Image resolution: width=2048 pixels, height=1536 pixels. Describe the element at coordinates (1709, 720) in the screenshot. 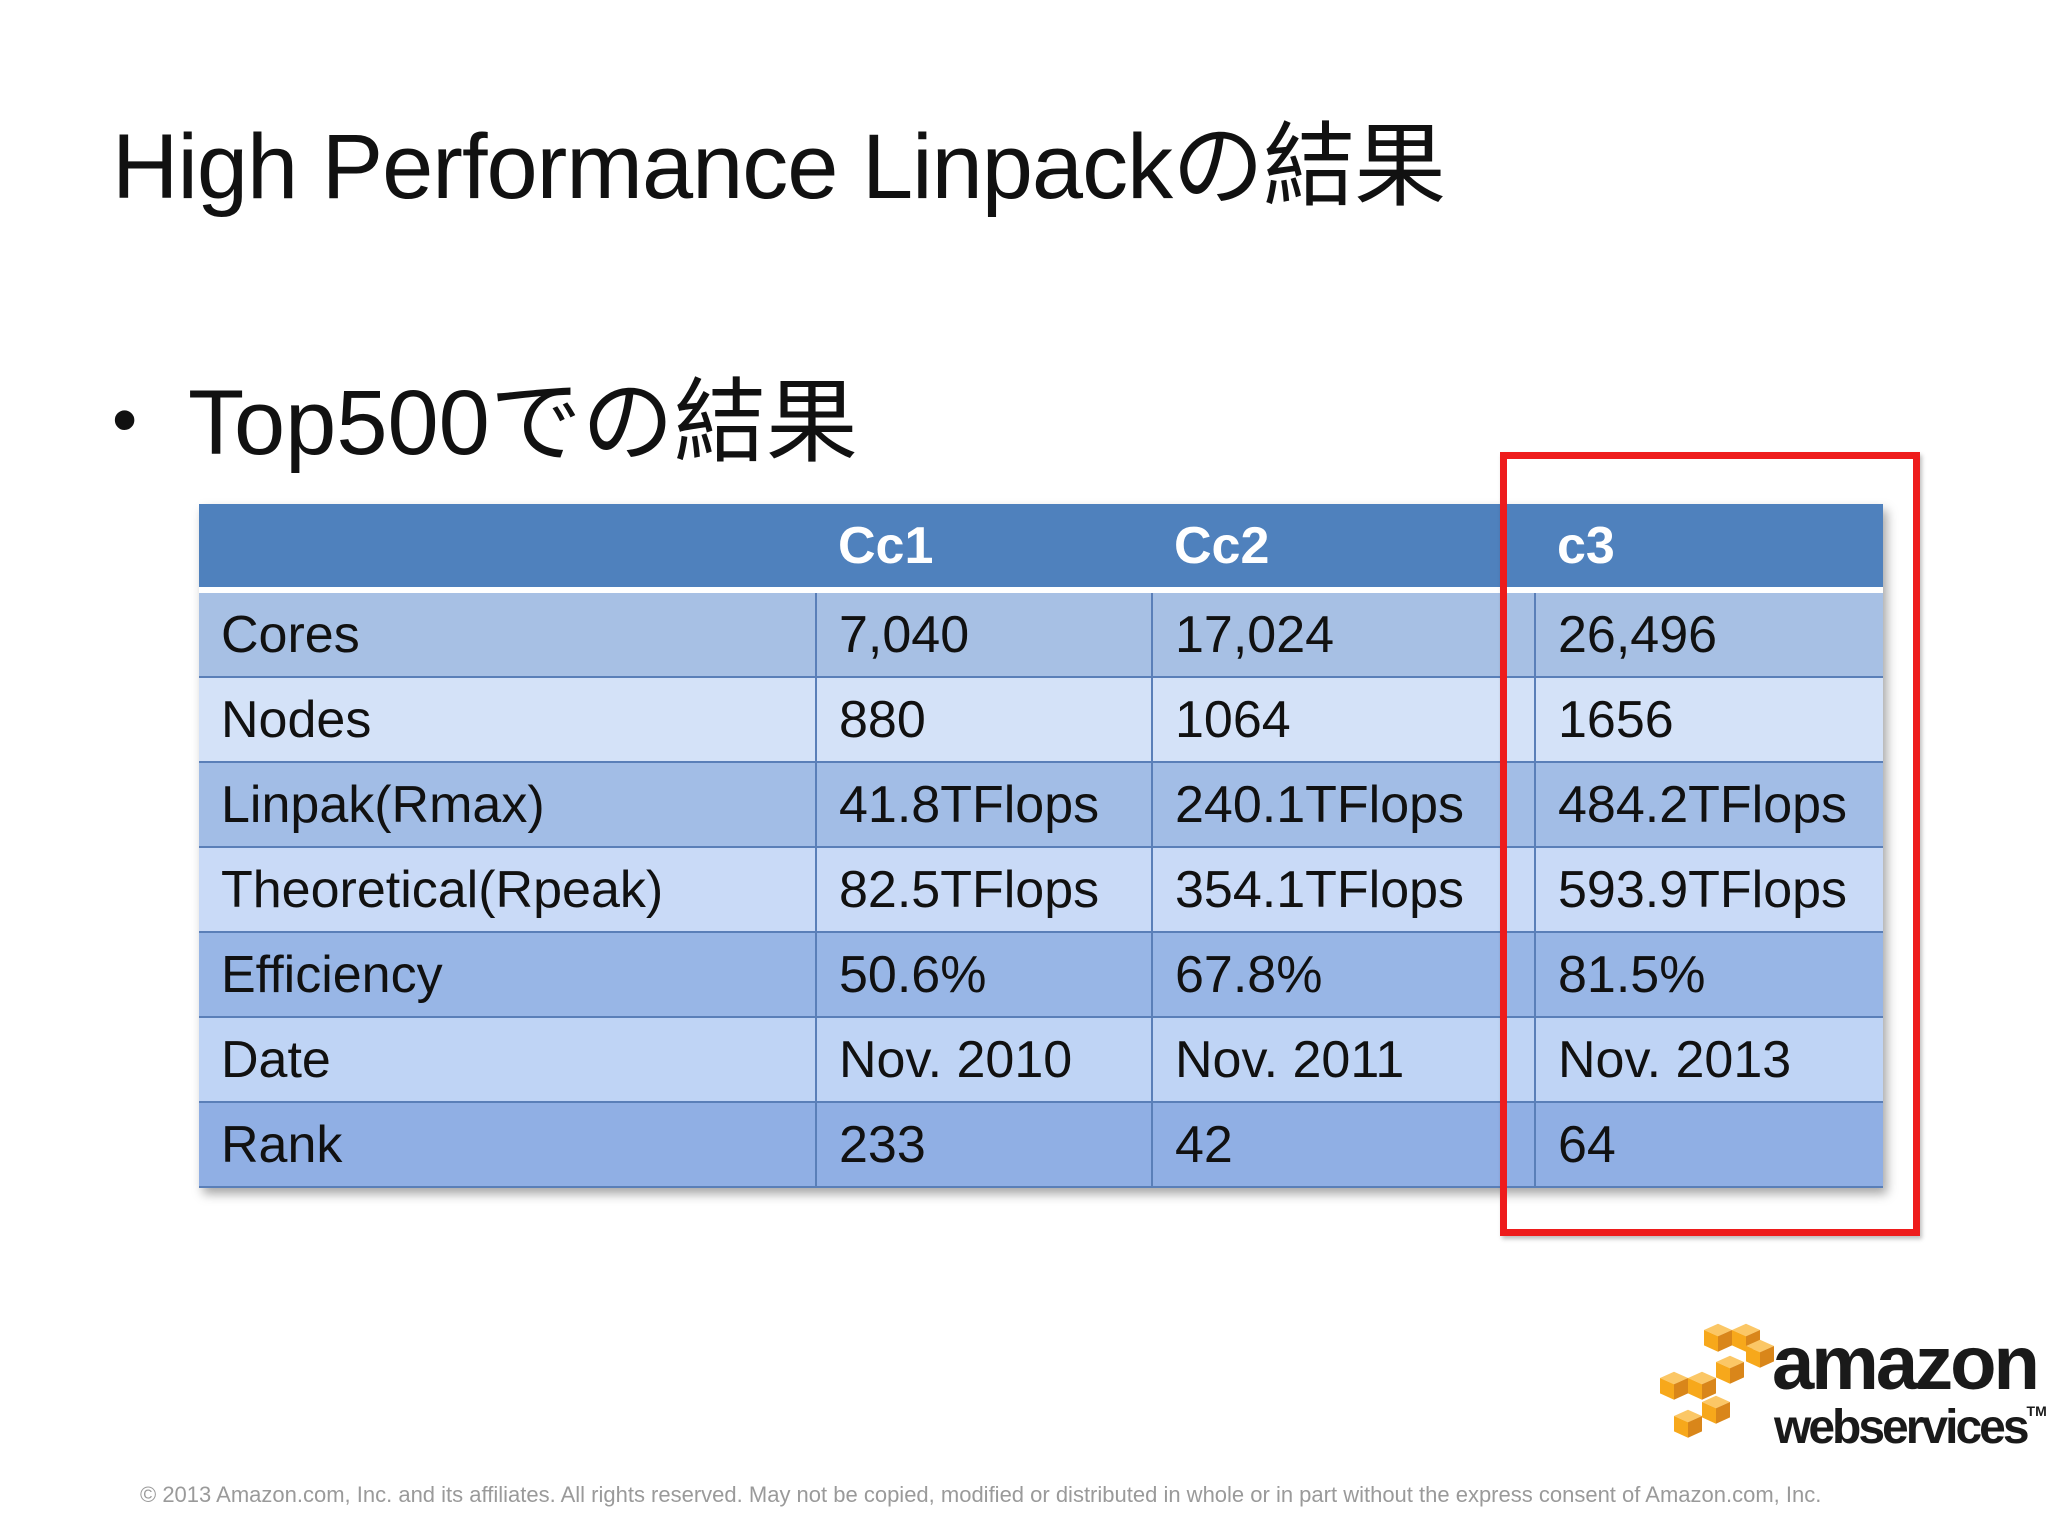

I see `table-cell: 1656` at that location.